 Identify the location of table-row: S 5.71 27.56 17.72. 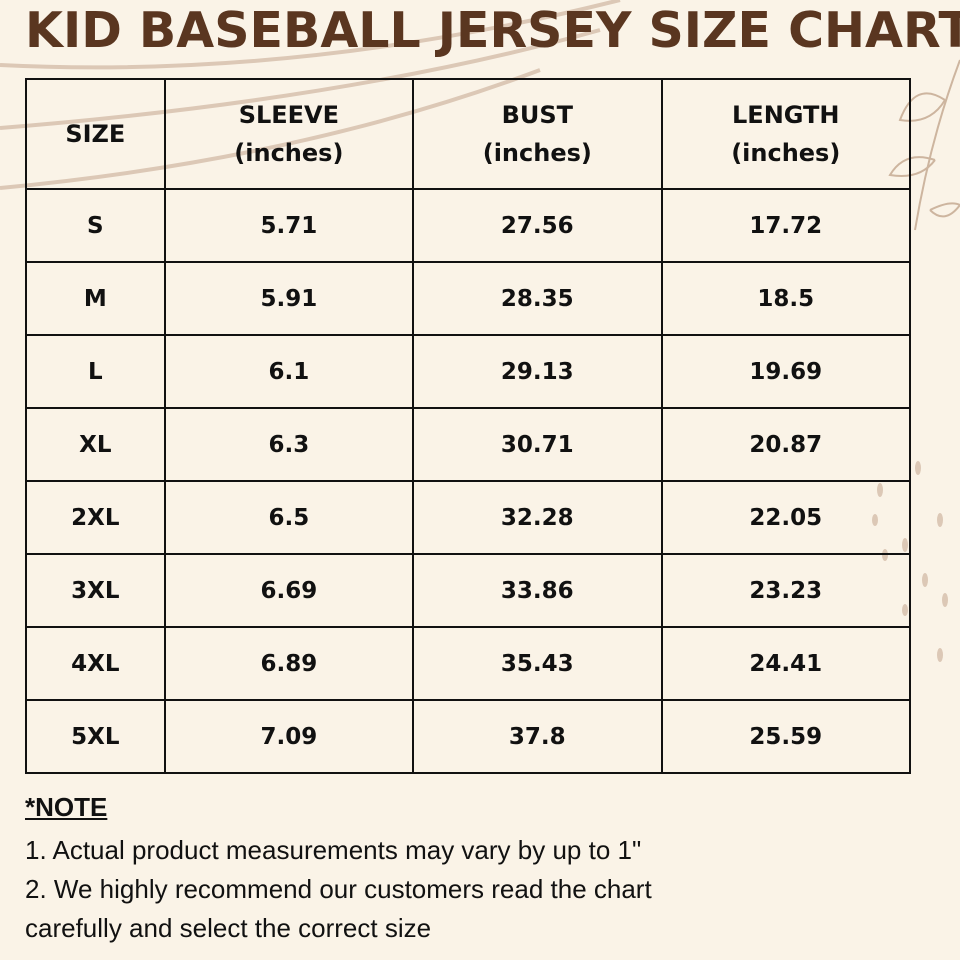
(468, 225).